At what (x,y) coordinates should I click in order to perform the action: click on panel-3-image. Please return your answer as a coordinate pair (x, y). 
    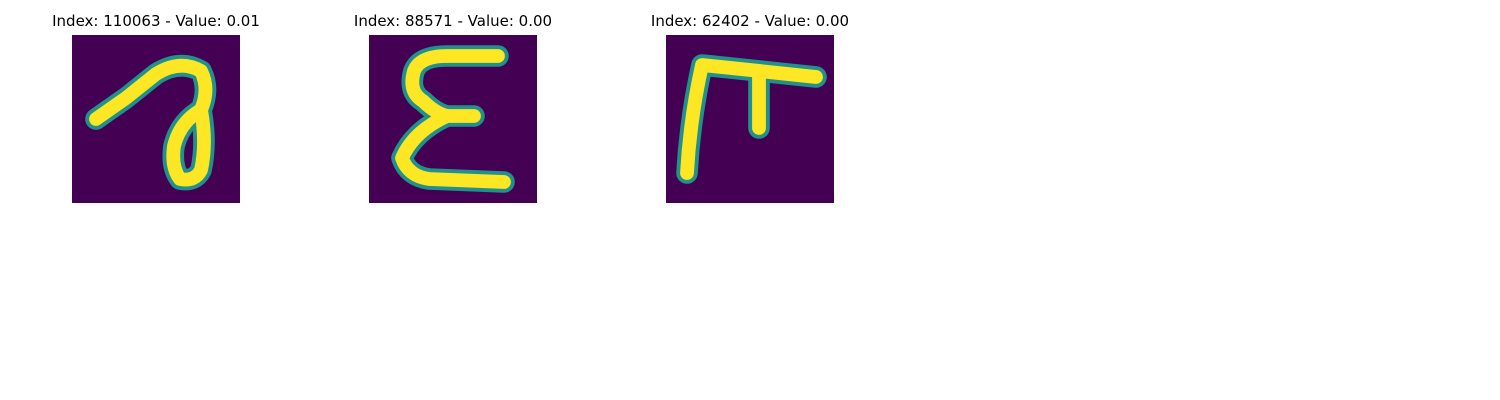
    Looking at the image, I should click on (750, 119).